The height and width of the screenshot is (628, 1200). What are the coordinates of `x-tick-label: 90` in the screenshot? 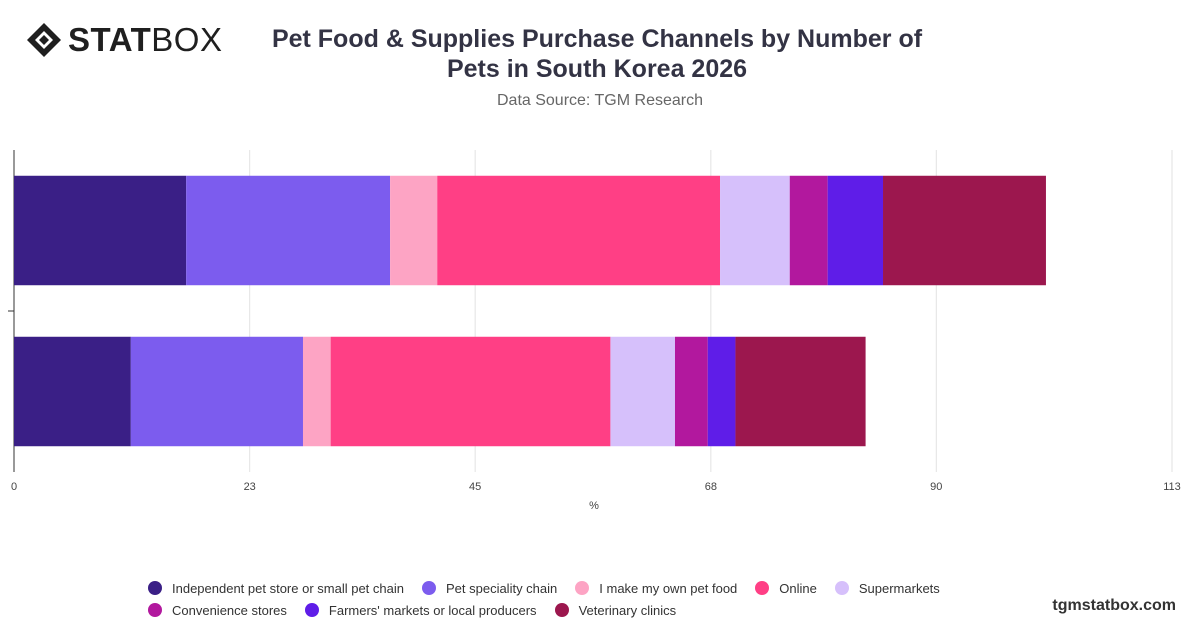 It's located at (936, 487).